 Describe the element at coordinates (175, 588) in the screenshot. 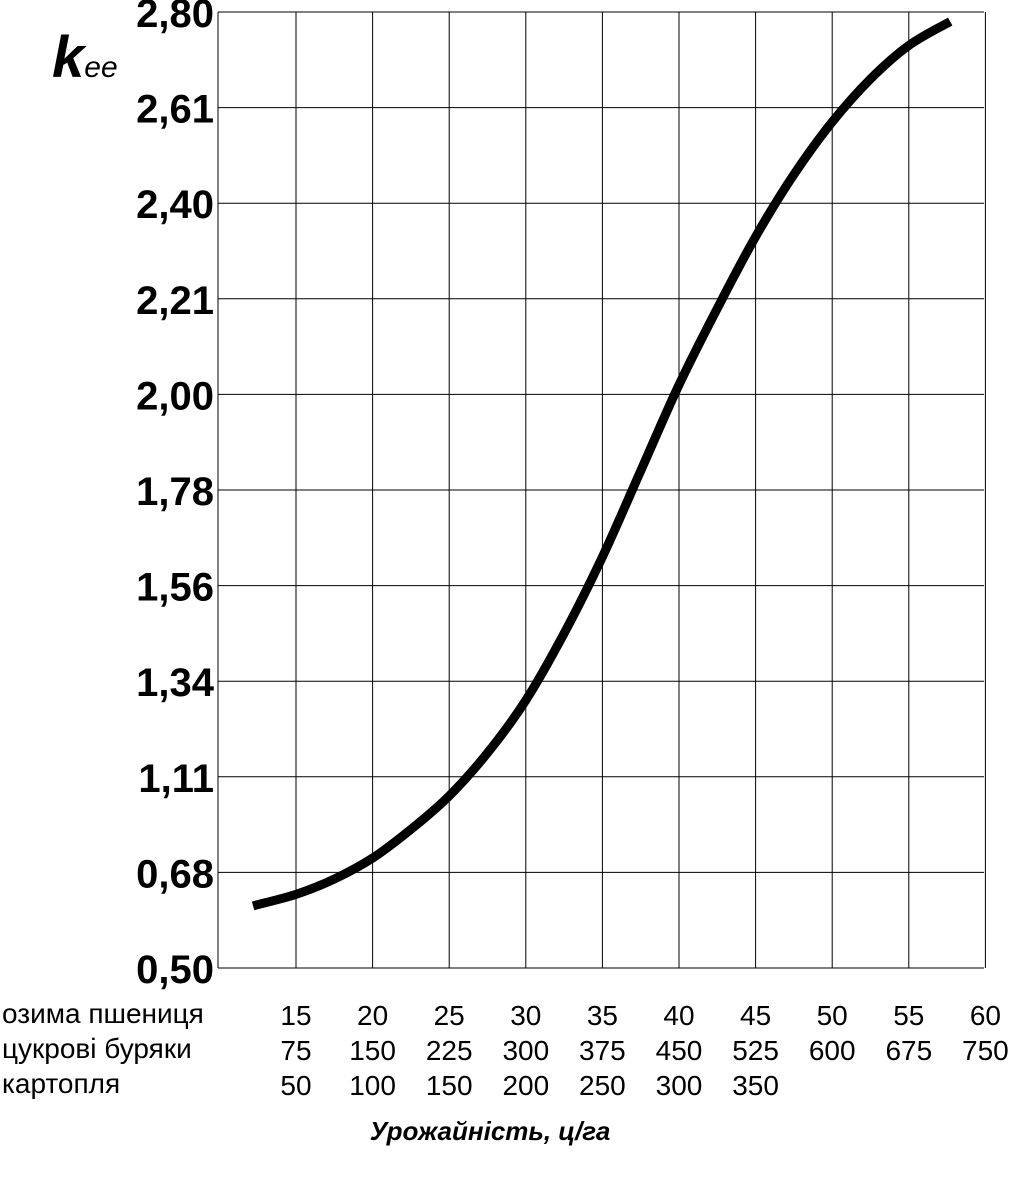

I see `y-tick-label: 1,56` at that location.